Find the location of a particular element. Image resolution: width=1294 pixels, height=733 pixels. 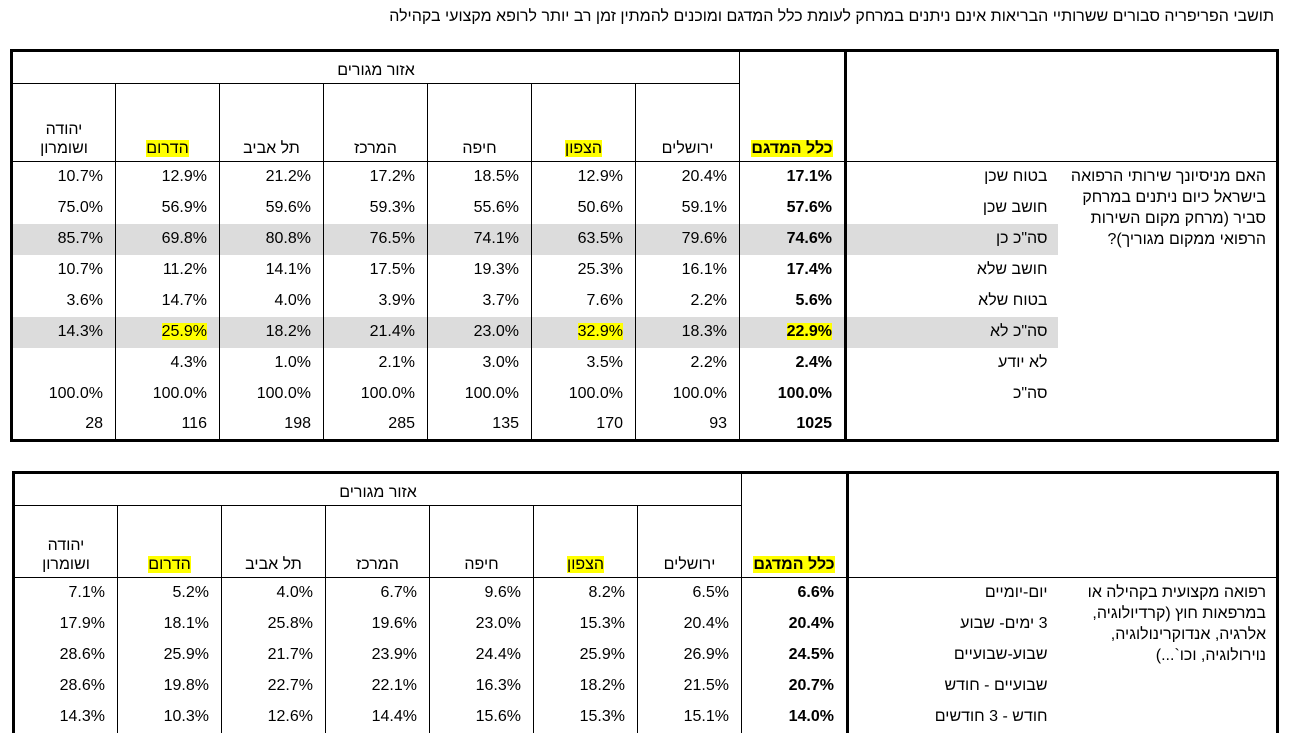

cell-center: 6.7% is located at coordinates (377, 593).